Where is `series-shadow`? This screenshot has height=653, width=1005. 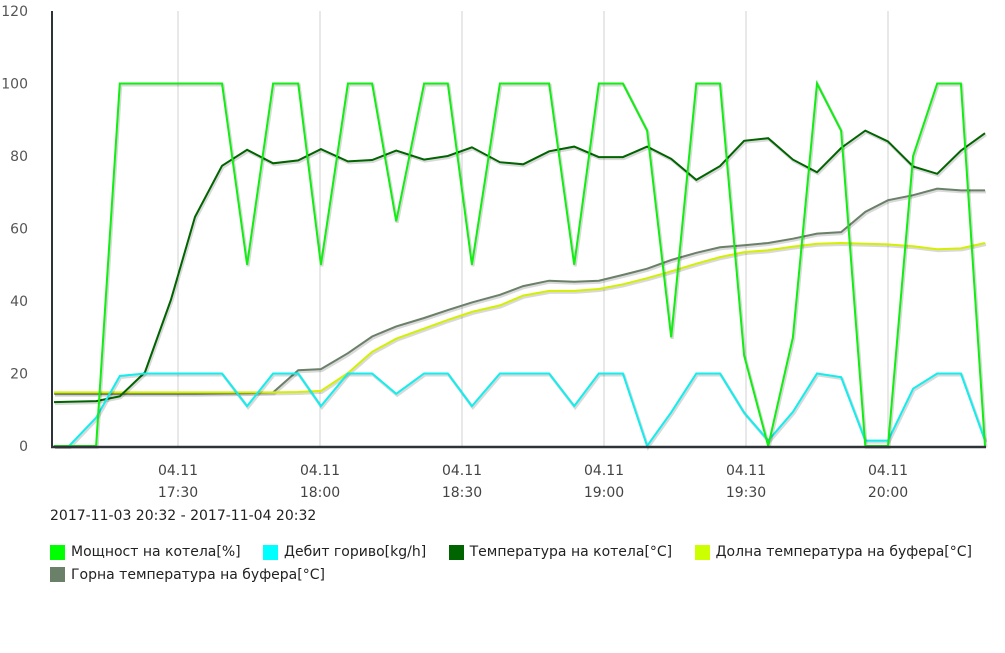
series-shadow is located at coordinates (521, 412).